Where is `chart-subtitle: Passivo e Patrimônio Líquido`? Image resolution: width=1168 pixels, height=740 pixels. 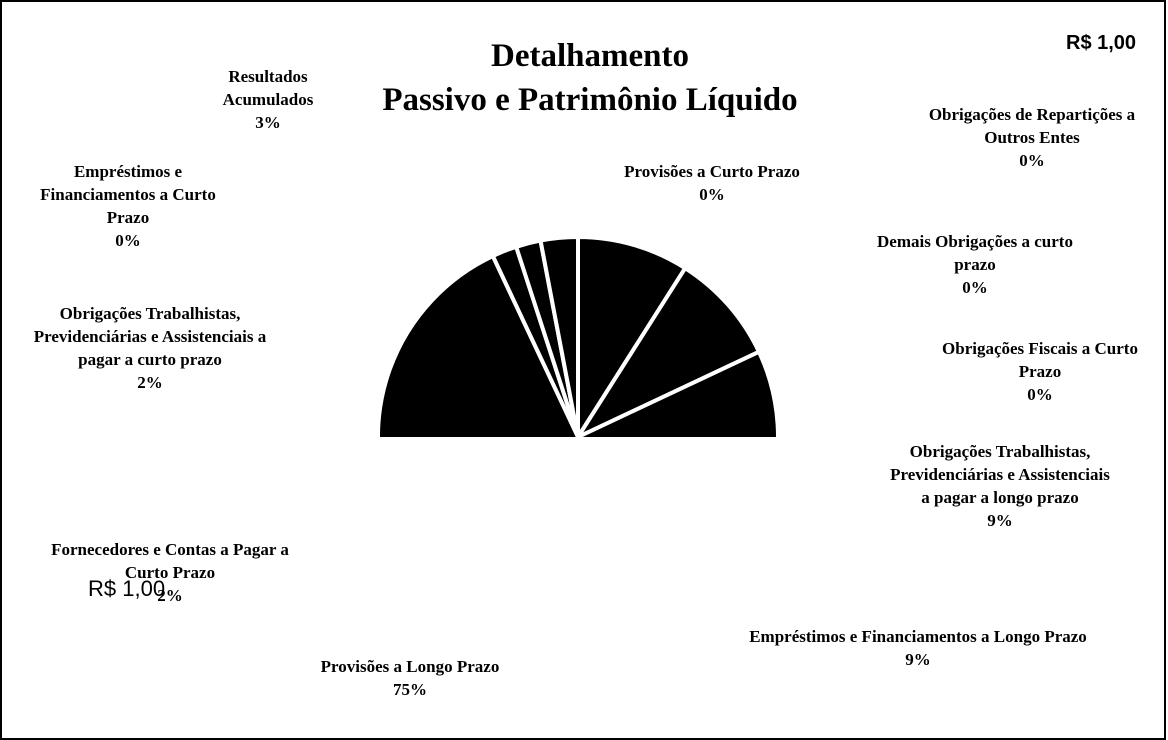
chart-subtitle: Passivo e Patrimônio Líquido is located at coordinates (590, 100).